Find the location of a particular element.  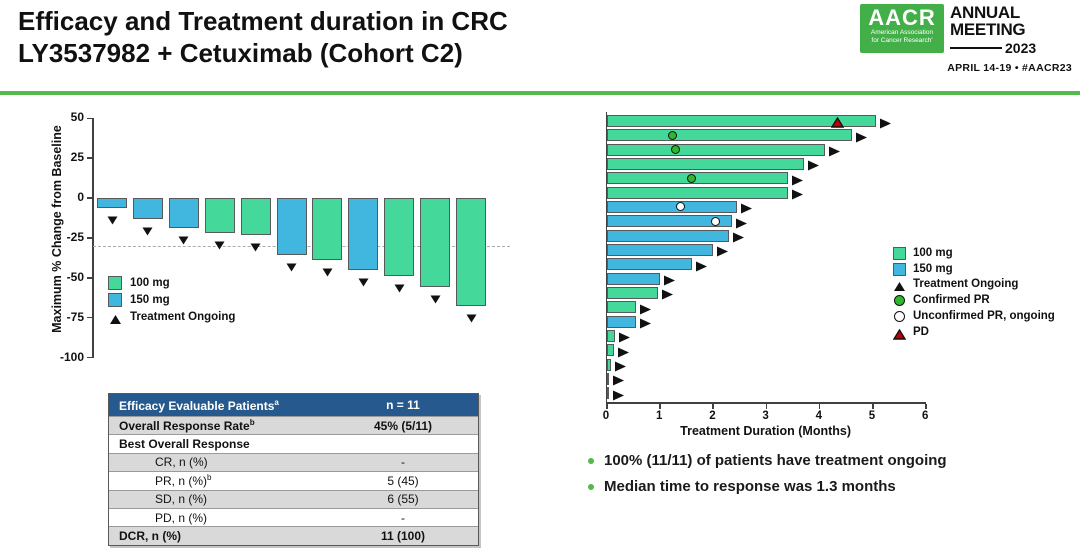

efficacy-table-row-value: 11 (100) is located at coordinates (403, 536).